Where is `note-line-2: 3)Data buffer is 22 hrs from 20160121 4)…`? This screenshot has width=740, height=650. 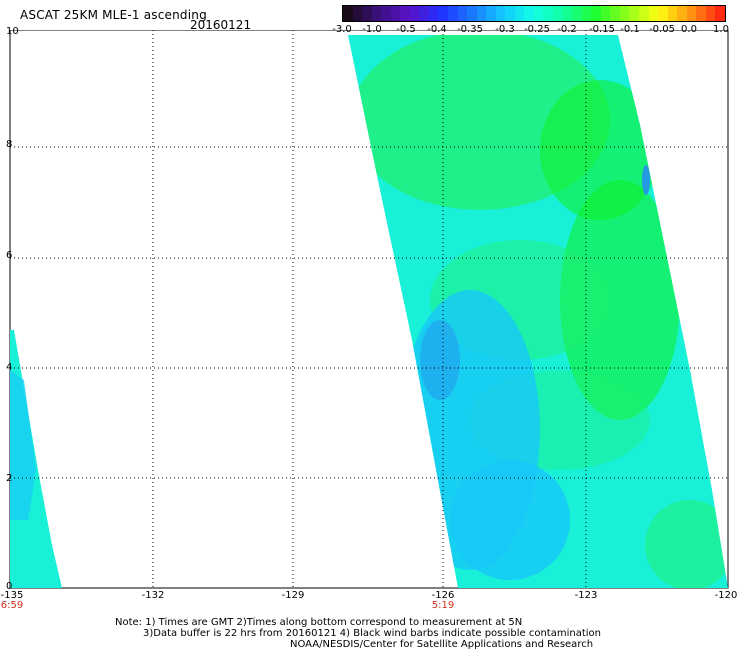
note-line-2: 3)Data buffer is 22 hrs from 20160121 4)… is located at coordinates (372, 633).